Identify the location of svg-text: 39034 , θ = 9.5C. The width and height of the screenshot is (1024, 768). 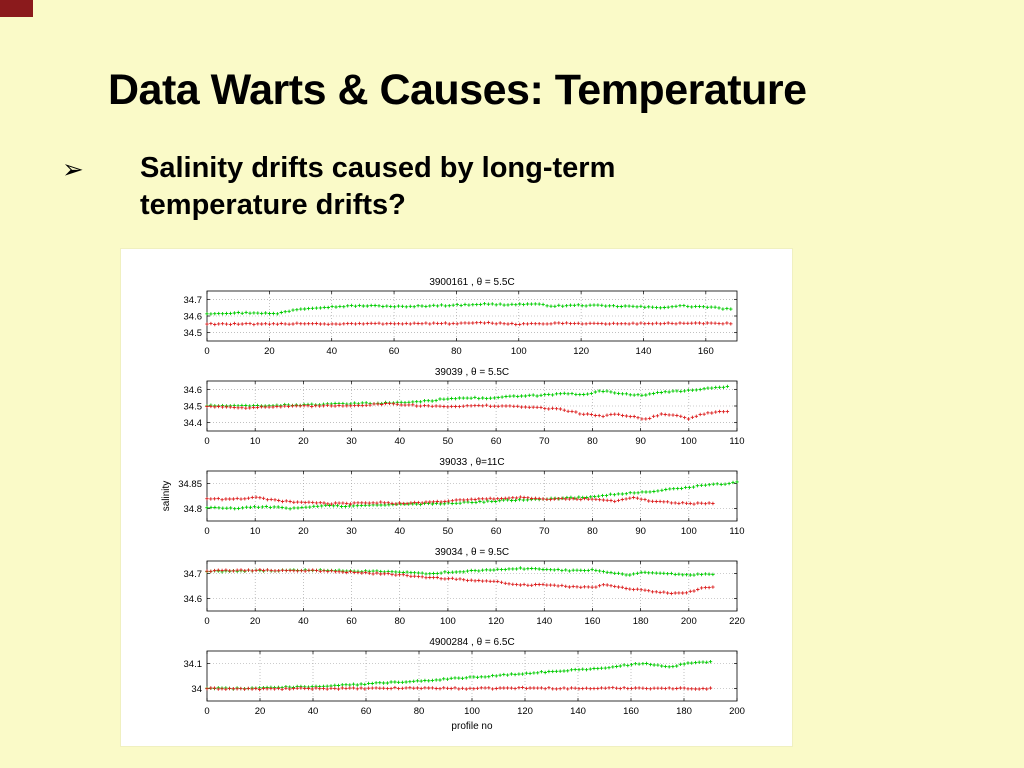
(472, 552).